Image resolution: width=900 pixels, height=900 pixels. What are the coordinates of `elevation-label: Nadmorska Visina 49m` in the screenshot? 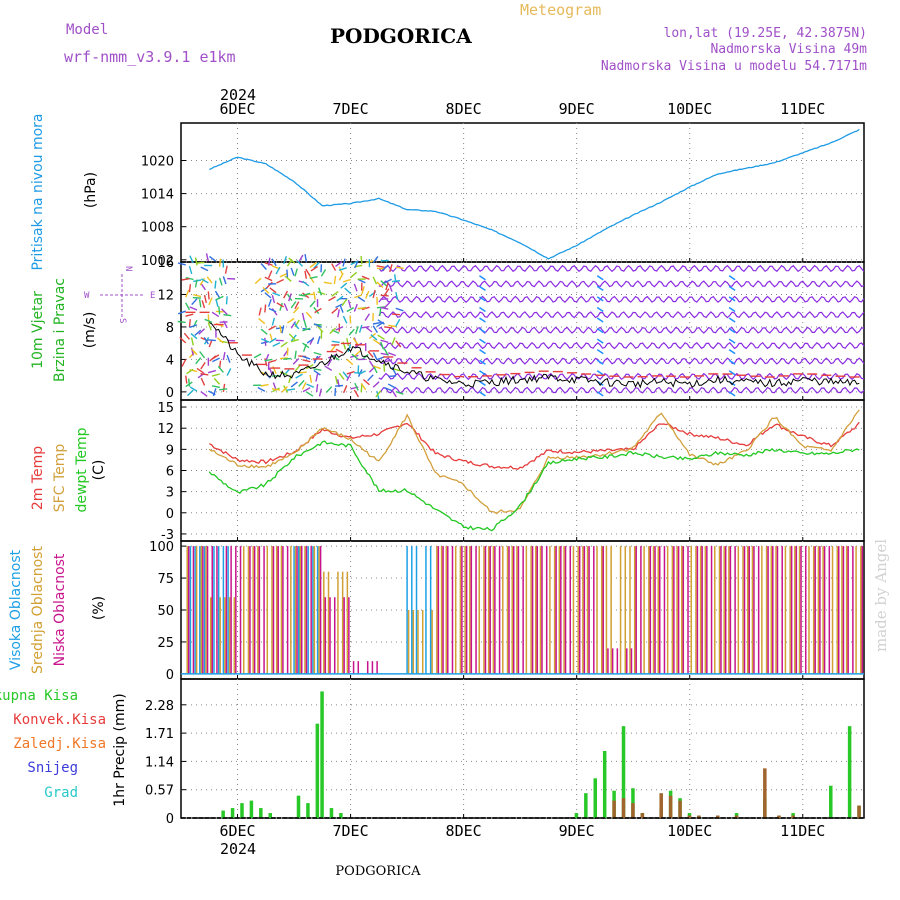 It's located at (788, 49).